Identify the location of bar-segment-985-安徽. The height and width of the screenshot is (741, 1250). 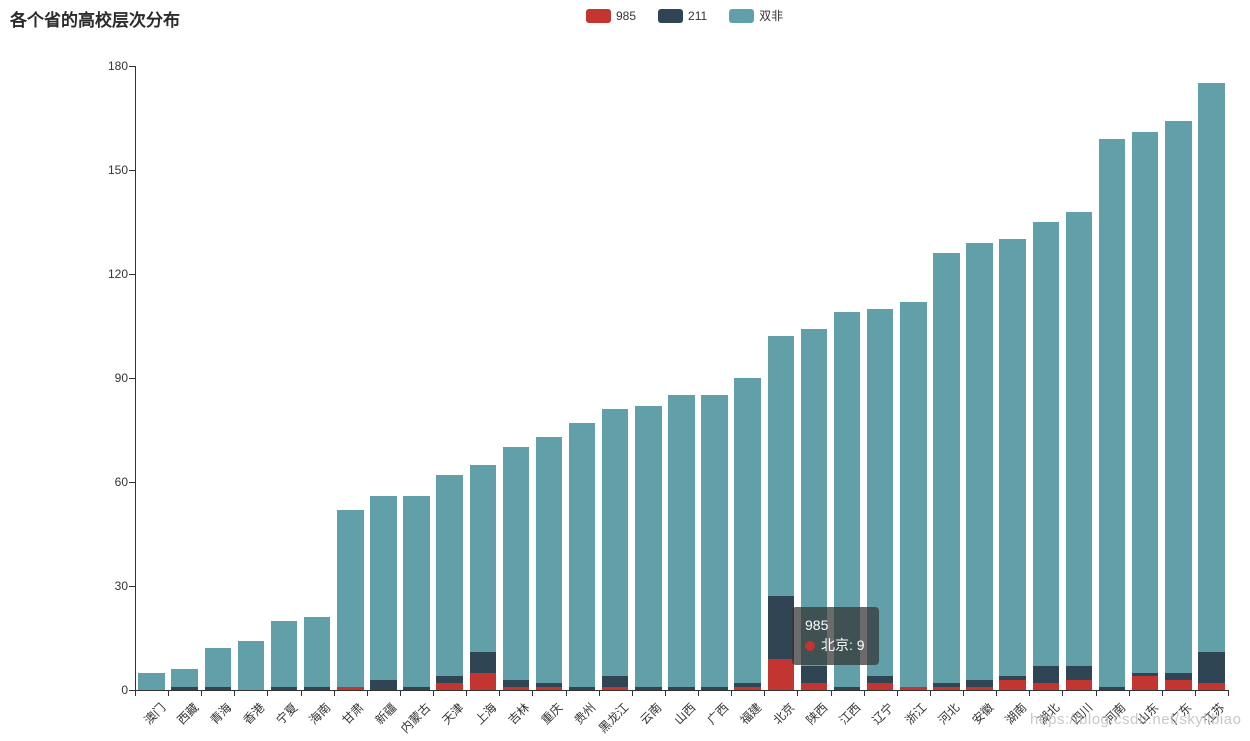
(979, 688).